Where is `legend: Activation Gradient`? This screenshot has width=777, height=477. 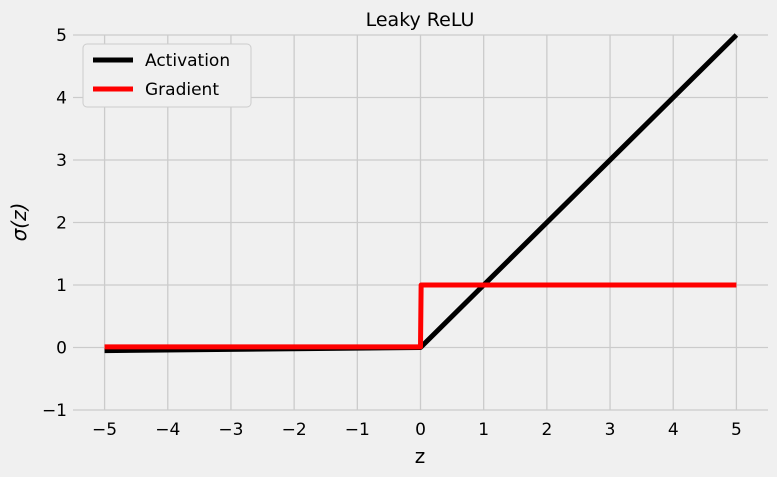 legend: Activation Gradient is located at coordinates (167, 75).